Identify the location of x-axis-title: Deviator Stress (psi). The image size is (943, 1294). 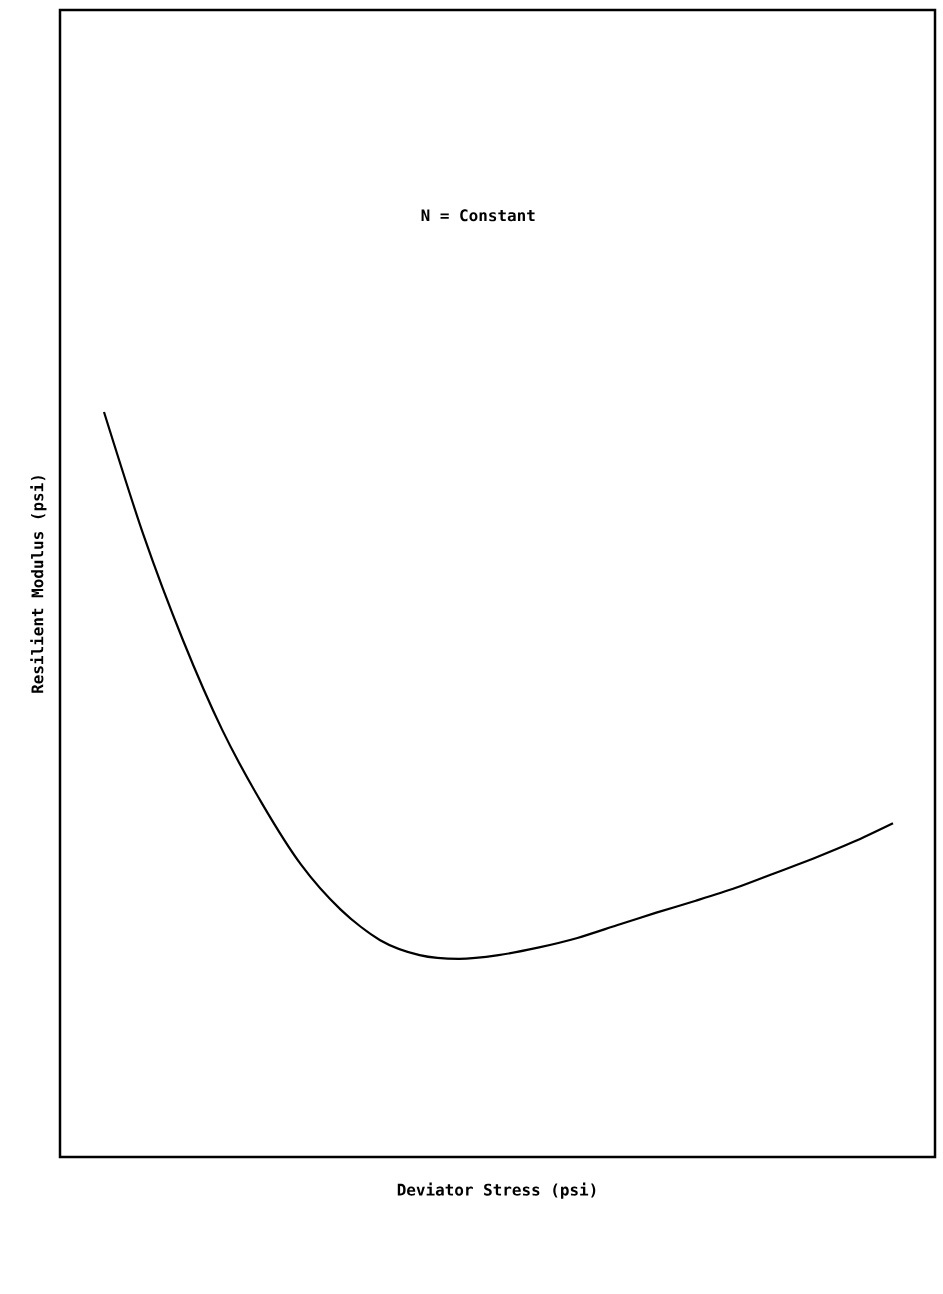
(496, 1190).